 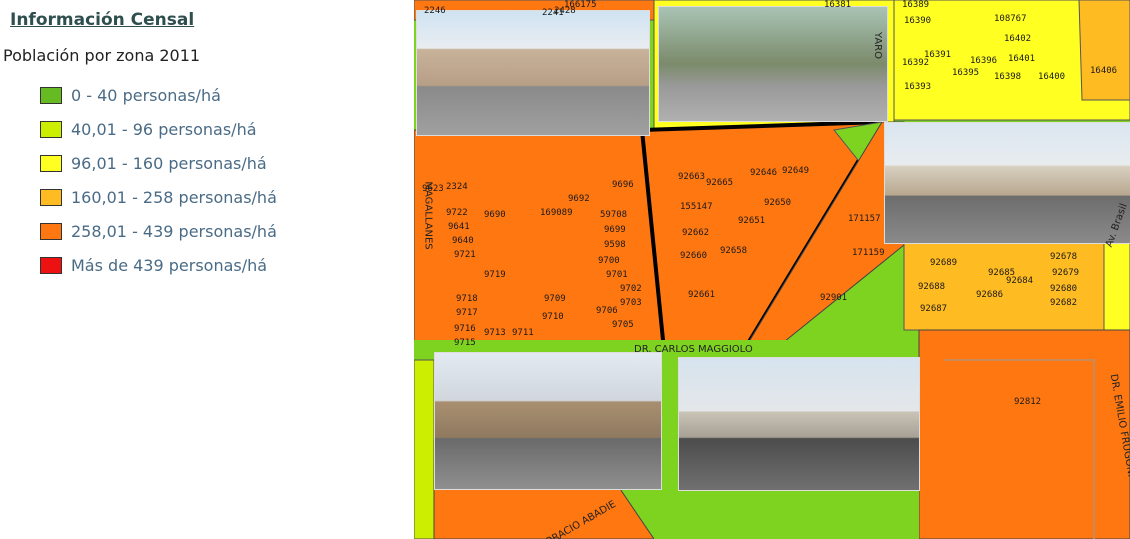 What do you see at coordinates (607, 311) in the screenshot?
I see `zone-label: 9706` at bounding box center [607, 311].